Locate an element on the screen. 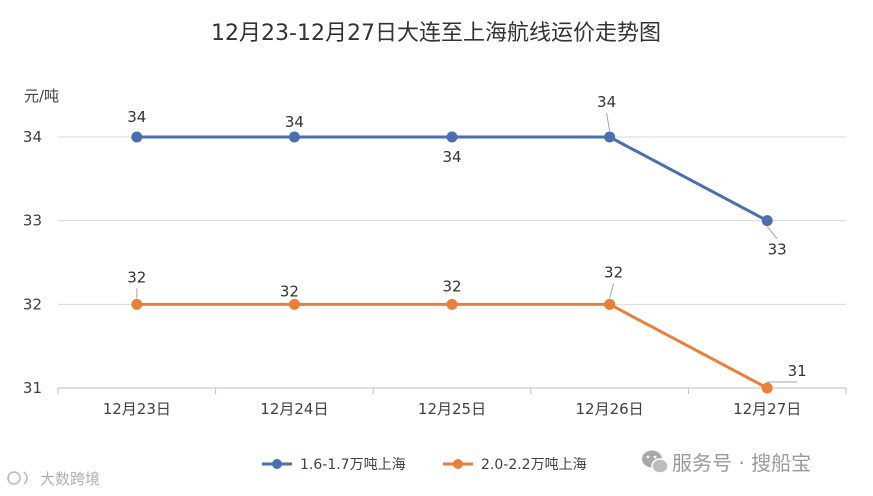  wechat-icon is located at coordinates (655, 462).